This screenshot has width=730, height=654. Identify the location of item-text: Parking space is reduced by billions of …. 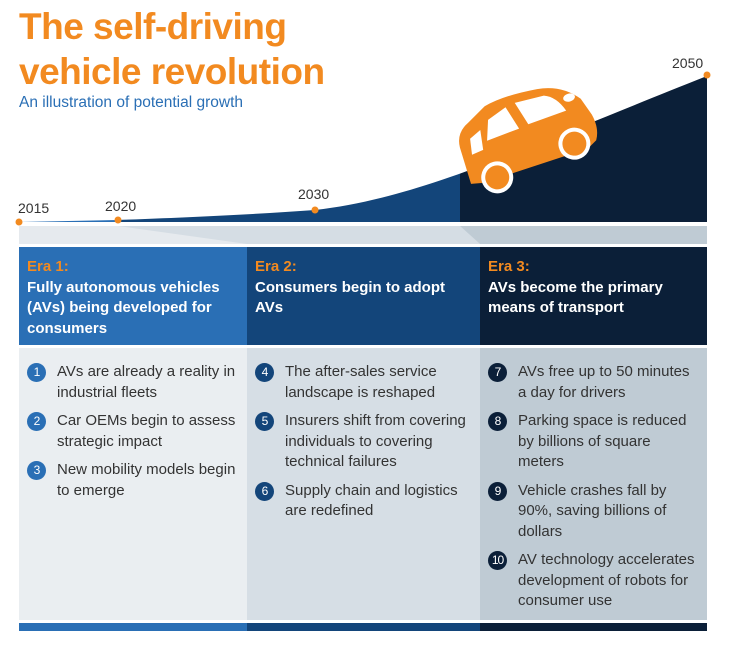
(602, 441).